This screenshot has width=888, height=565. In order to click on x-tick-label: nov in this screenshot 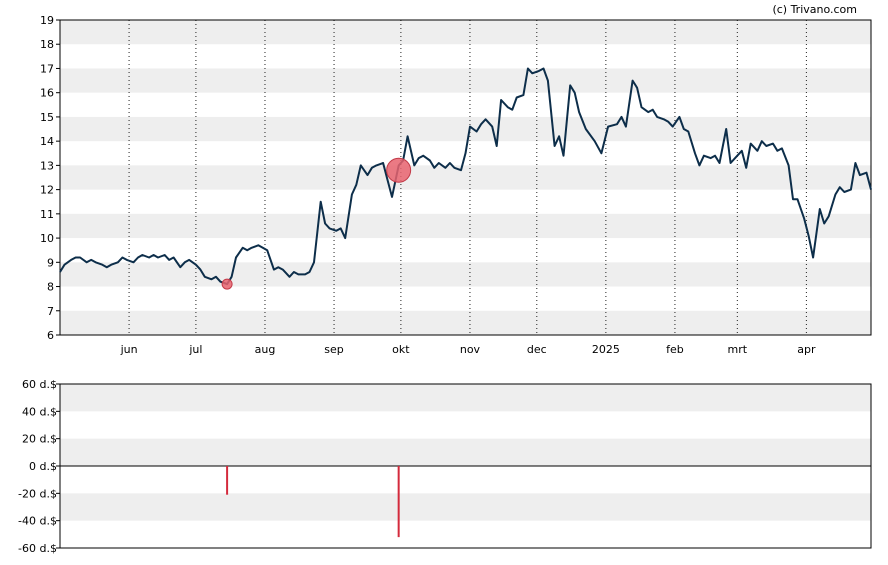, I will do `click(470, 349)`.